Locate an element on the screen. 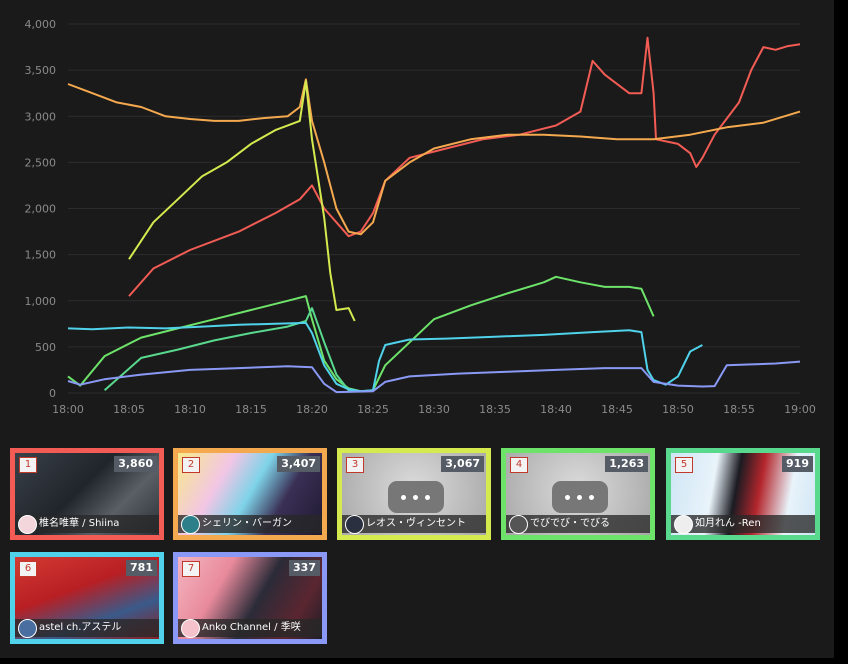 The image size is (848, 664). x-tick-label: 18:10 is located at coordinates (190, 409).